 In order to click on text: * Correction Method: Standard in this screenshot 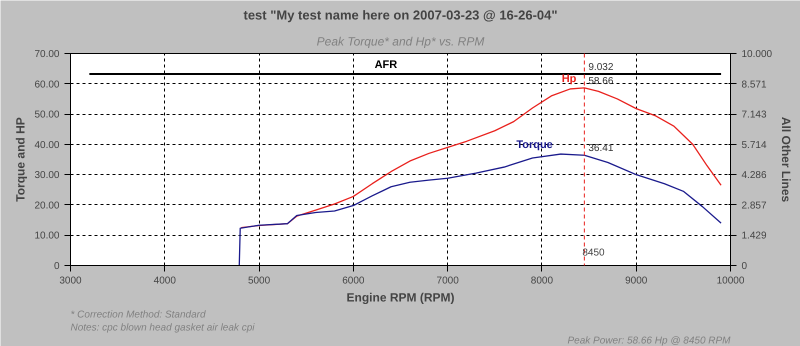, I will do `click(138, 315)`.